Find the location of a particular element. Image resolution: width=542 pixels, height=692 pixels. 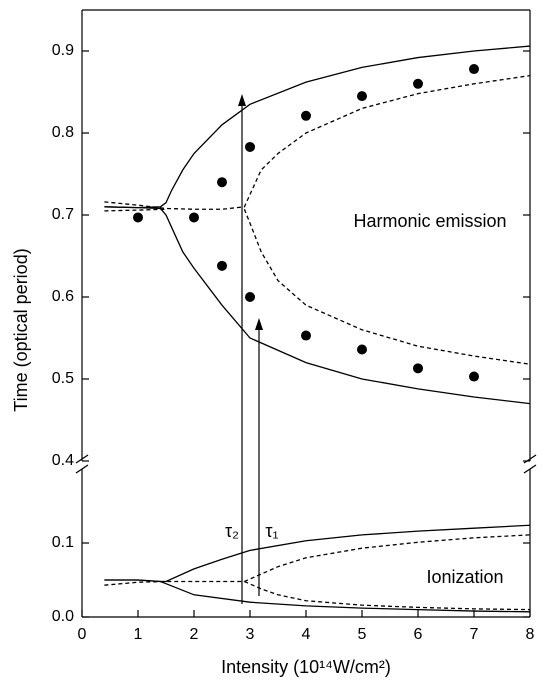

annotation: τ₁ is located at coordinates (271, 531).